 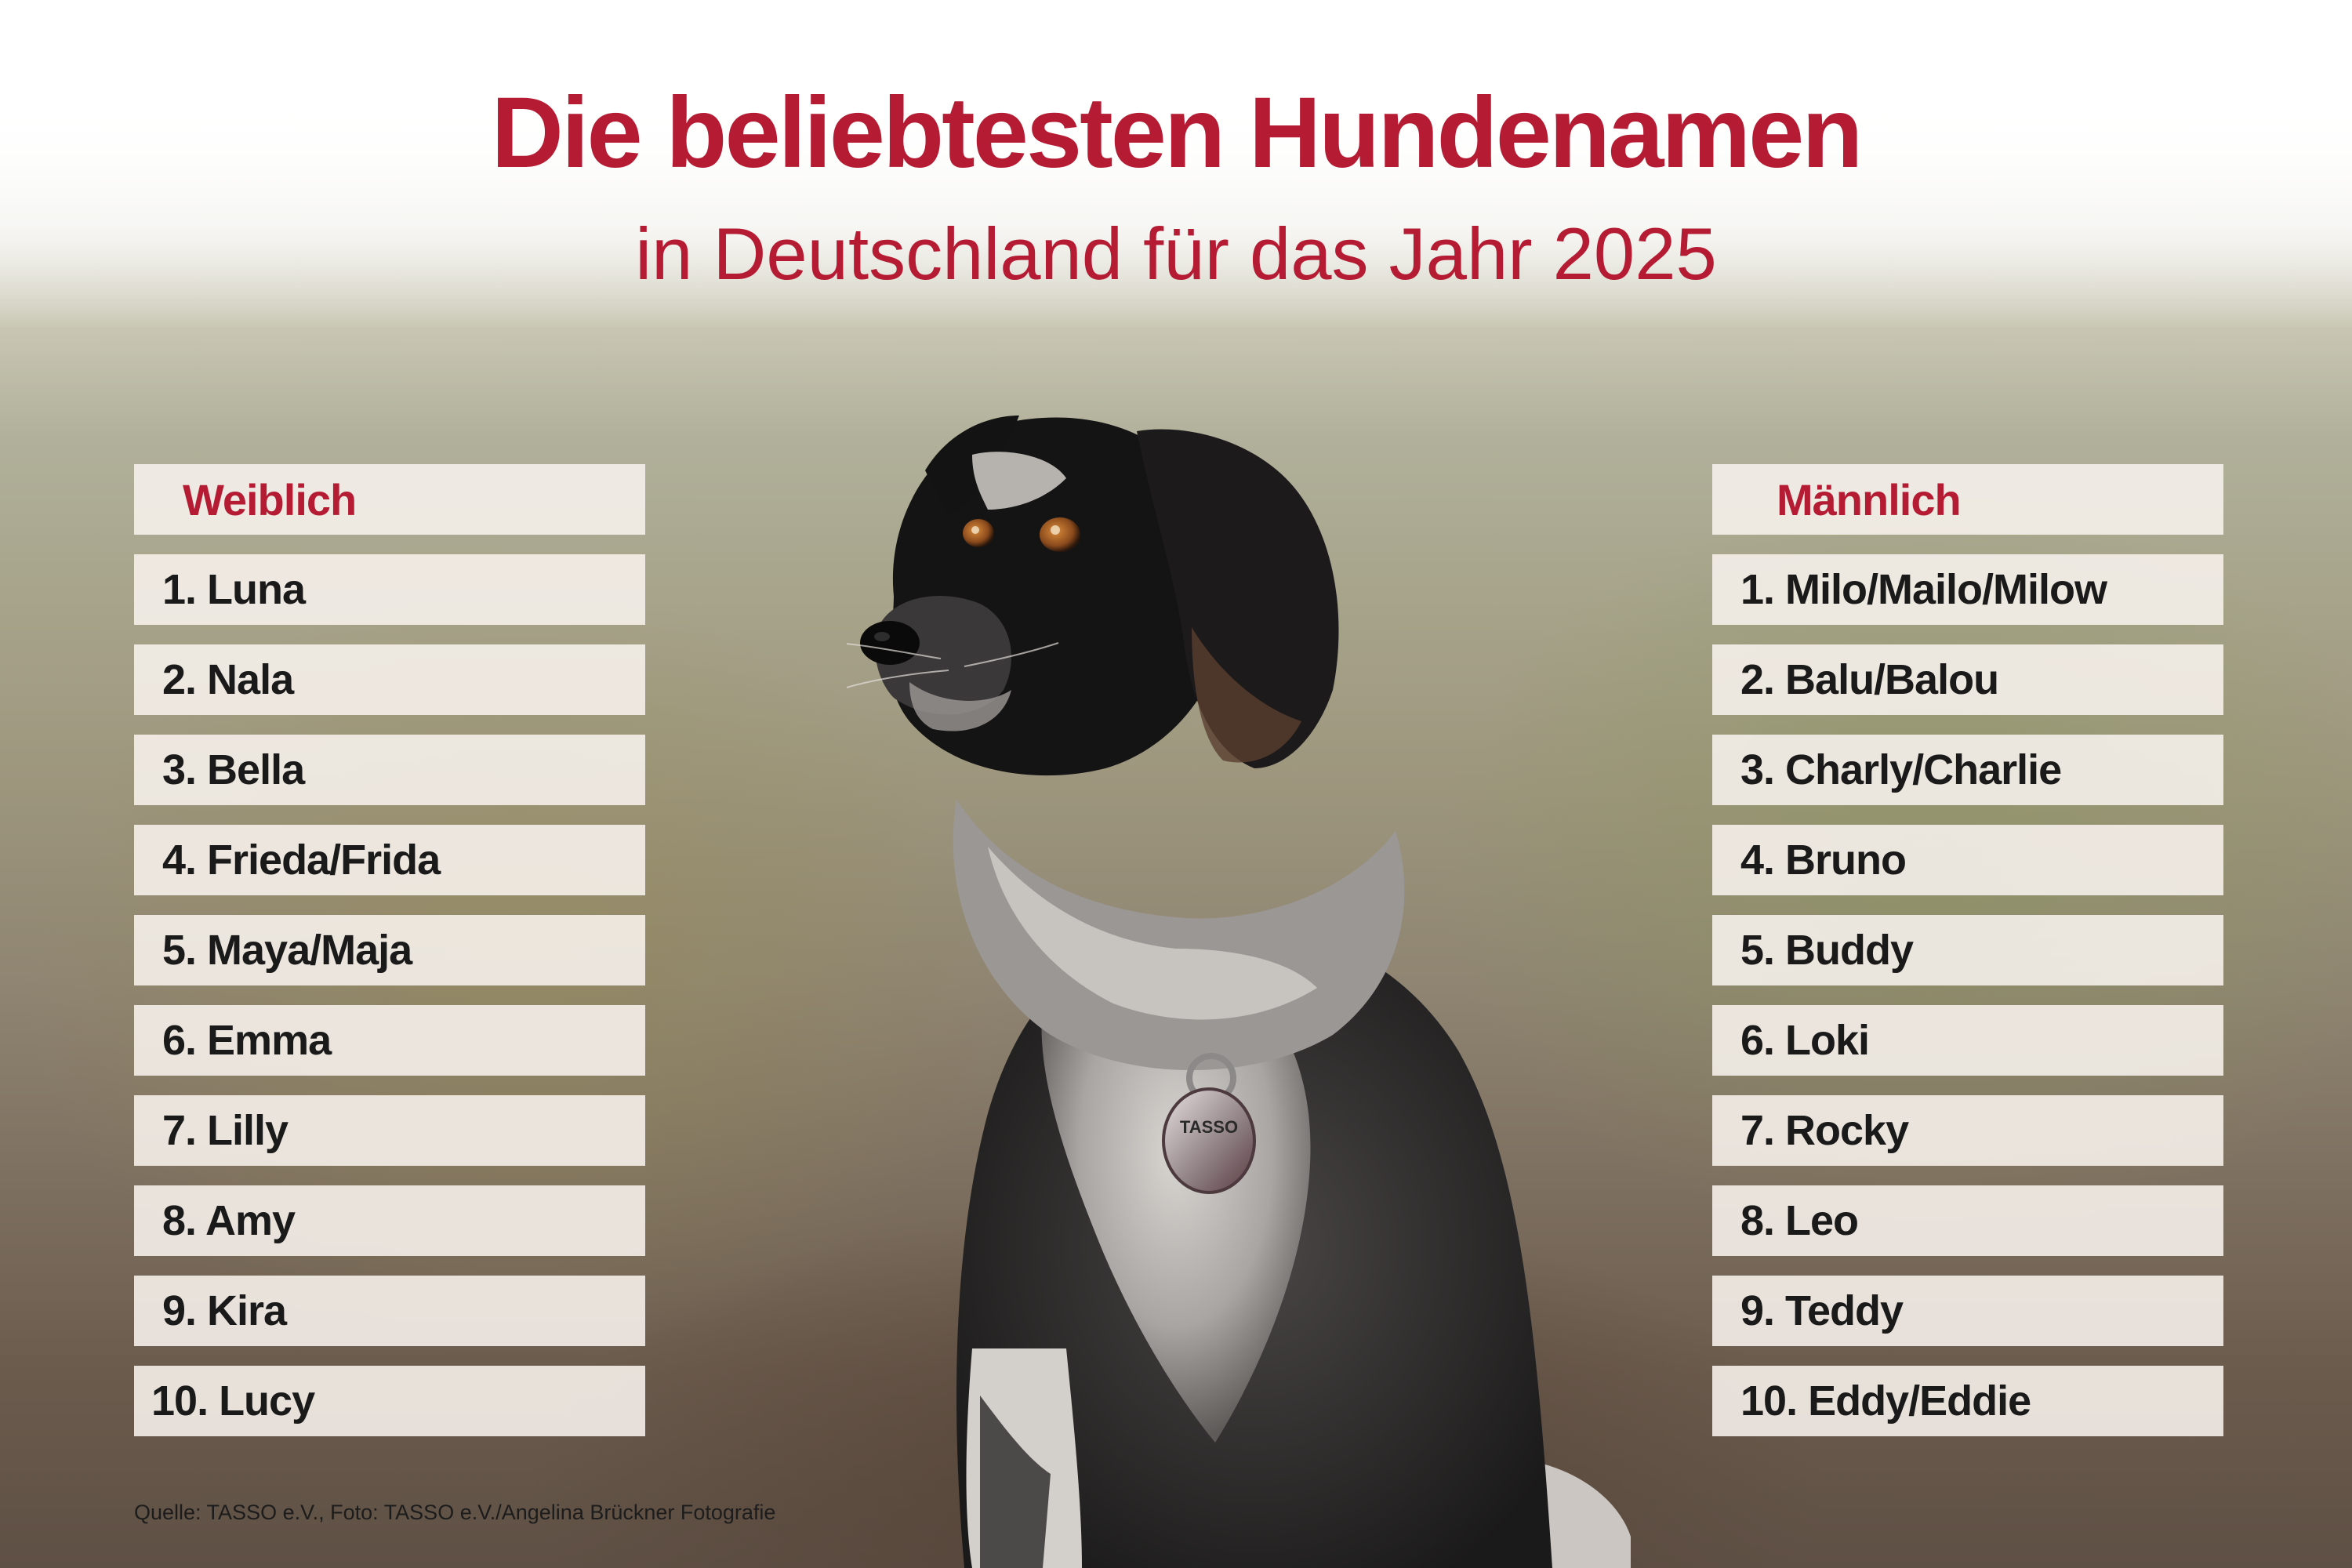 I want to click on list-item: 5. Maya/Maja, so click(x=389, y=950).